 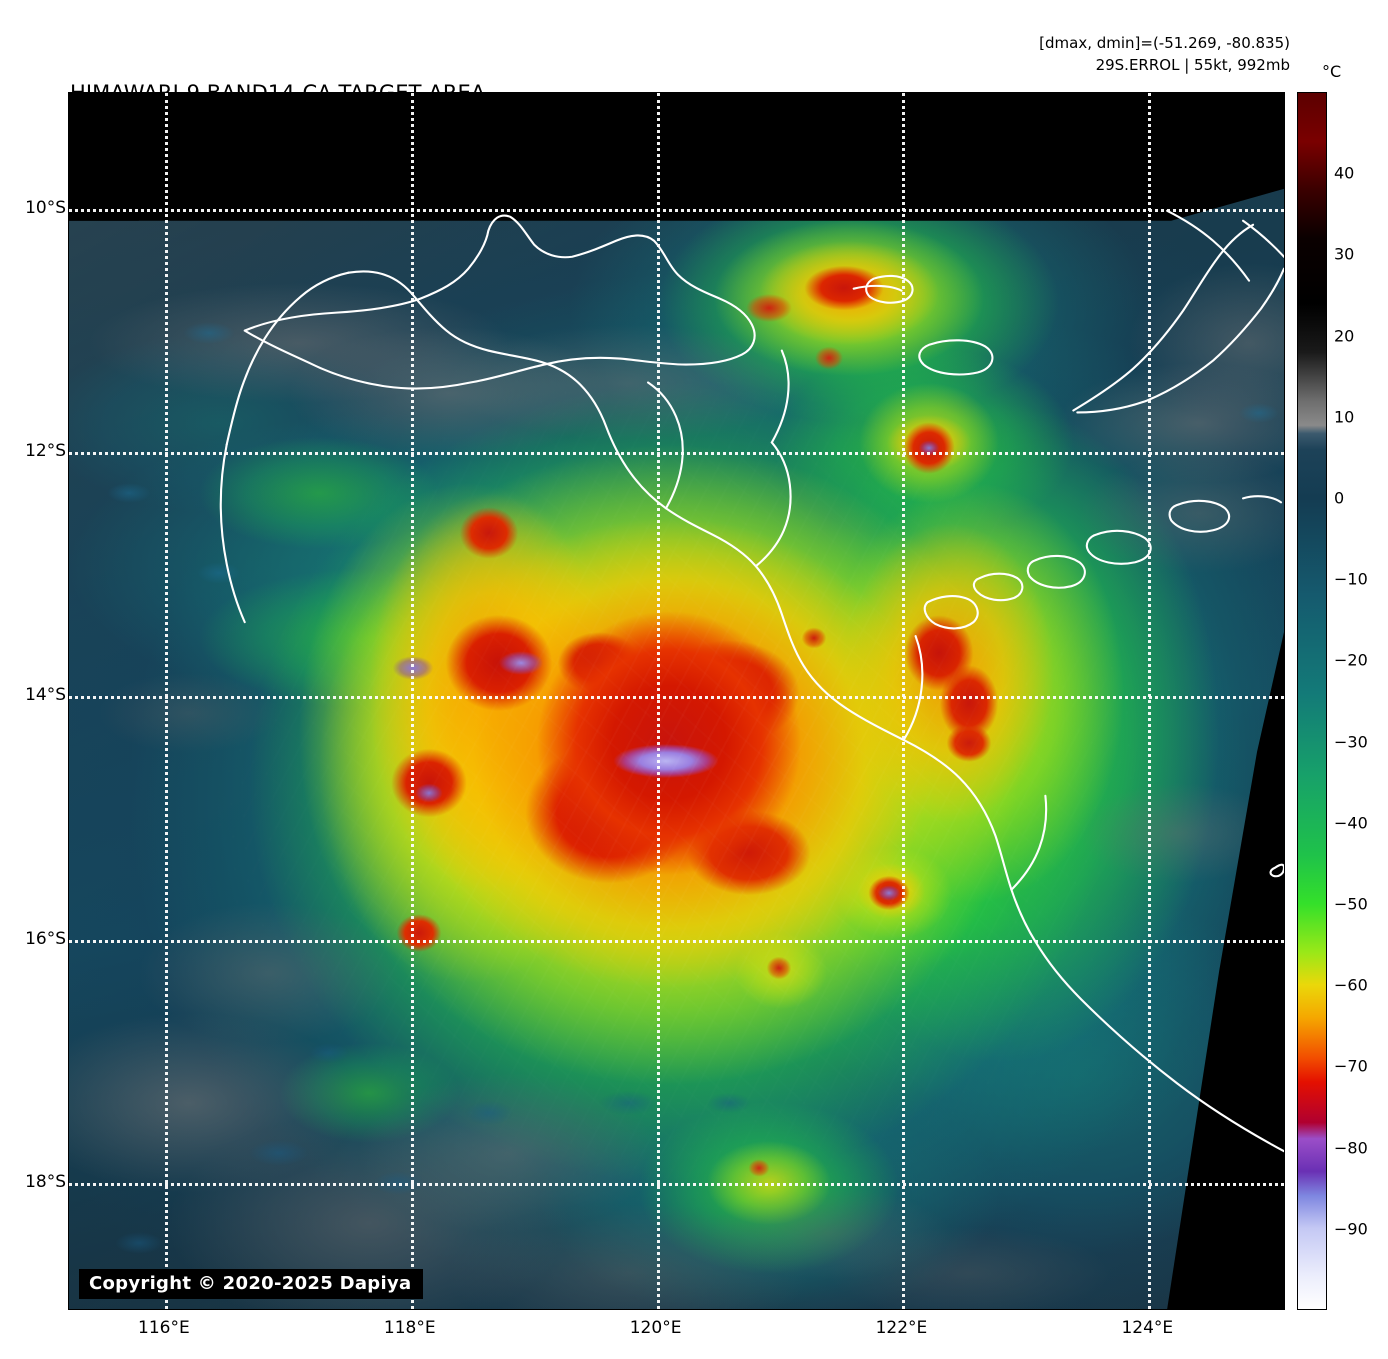 What do you see at coordinates (1351, 823) in the screenshot?
I see `colorbar-tick-label: −40` at bounding box center [1351, 823].